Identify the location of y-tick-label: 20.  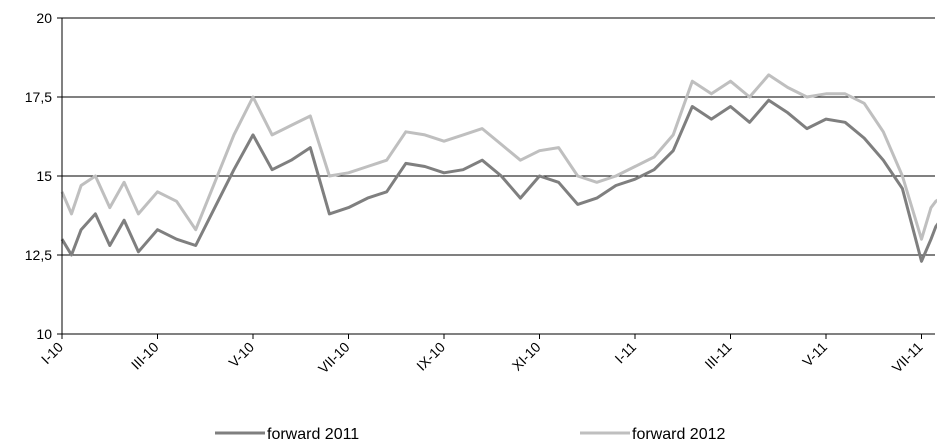
(44, 18).